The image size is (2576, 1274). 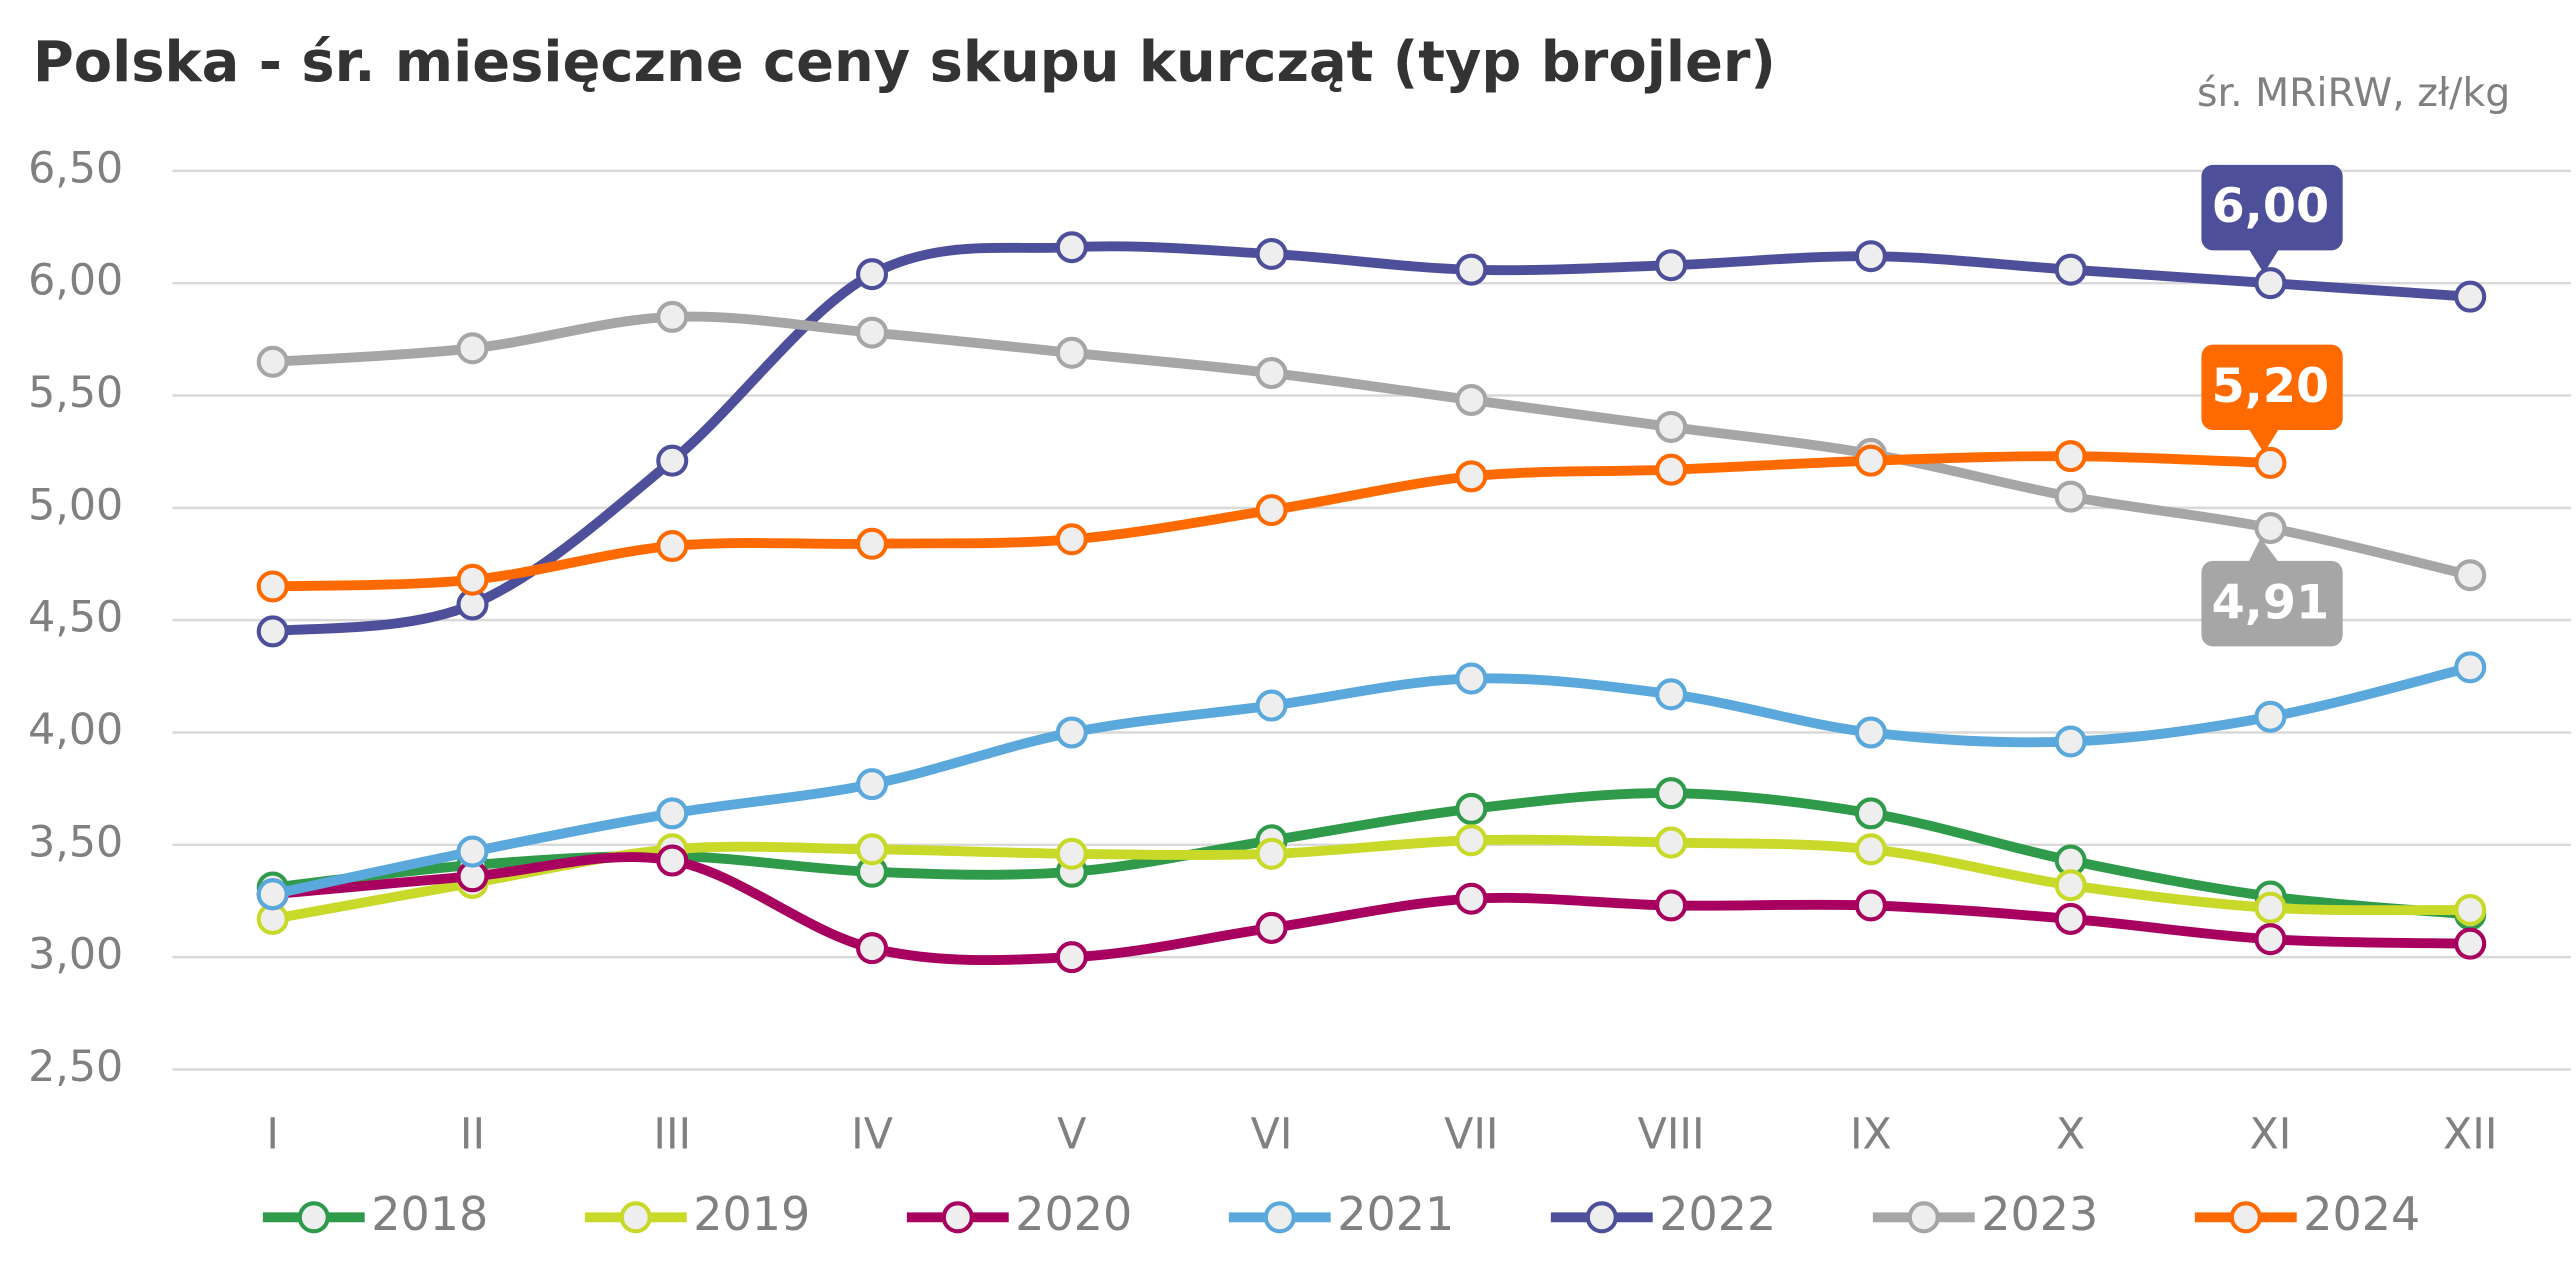 What do you see at coordinates (1073, 1214) in the screenshot?
I see `legend-label: 2020` at bounding box center [1073, 1214].